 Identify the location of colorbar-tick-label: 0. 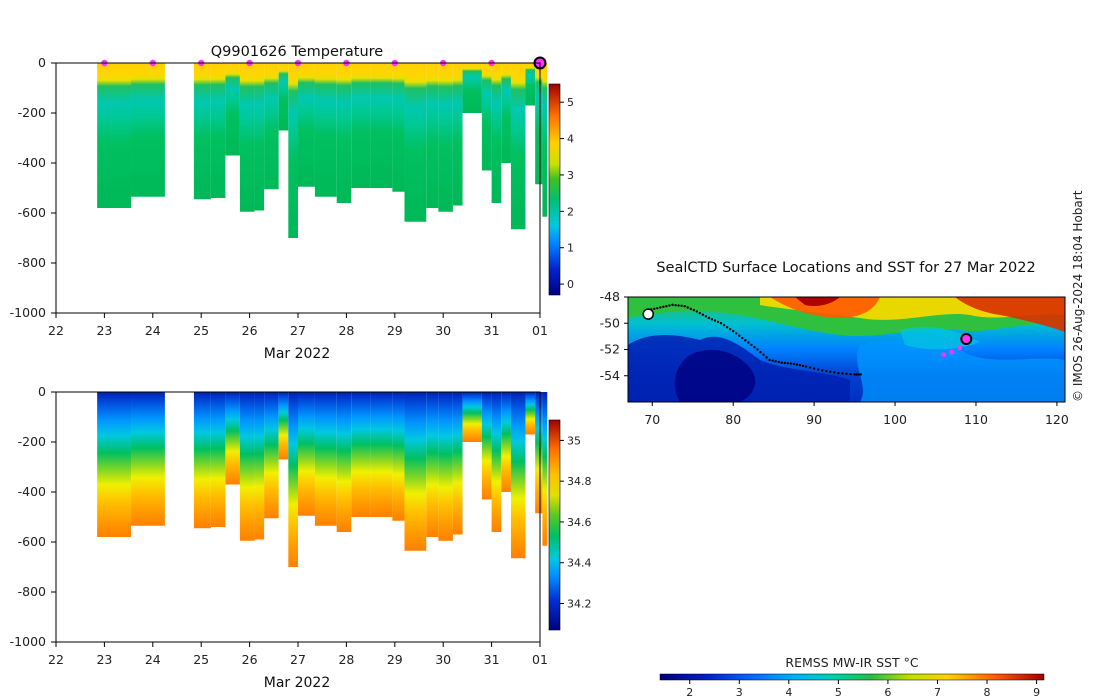
(570, 284).